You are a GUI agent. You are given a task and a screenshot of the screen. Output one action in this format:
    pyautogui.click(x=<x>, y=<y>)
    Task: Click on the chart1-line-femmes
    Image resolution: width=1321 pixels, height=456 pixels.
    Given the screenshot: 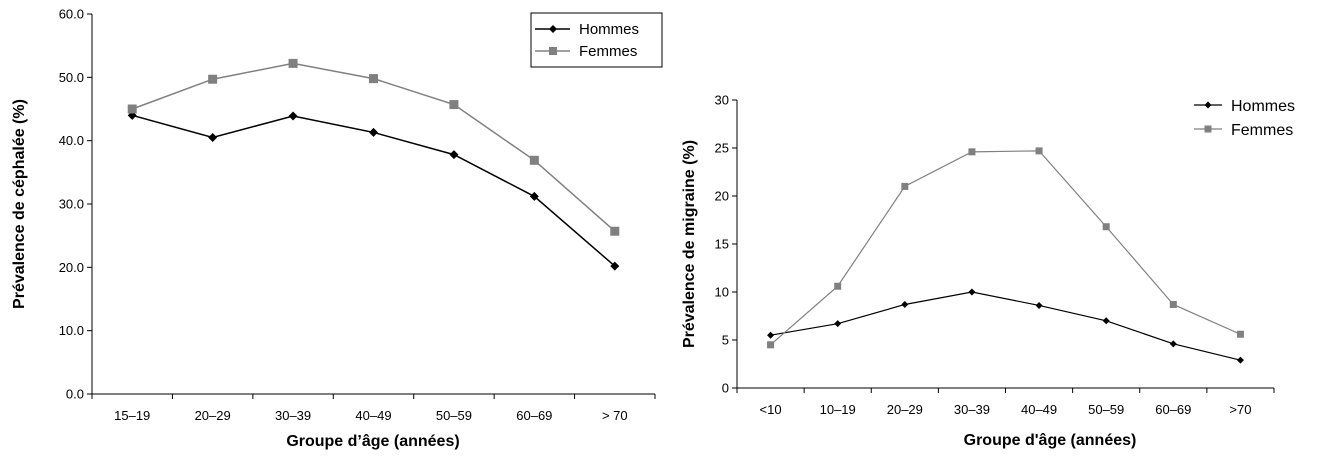 What is the action you would take?
    pyautogui.click(x=373, y=147)
    